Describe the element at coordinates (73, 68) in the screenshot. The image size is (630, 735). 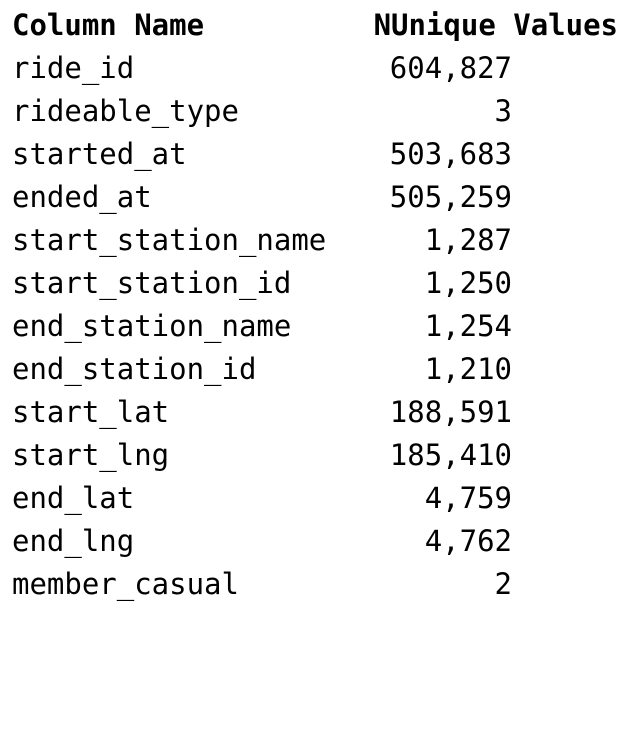
I see `row-column-name: ride_id` at that location.